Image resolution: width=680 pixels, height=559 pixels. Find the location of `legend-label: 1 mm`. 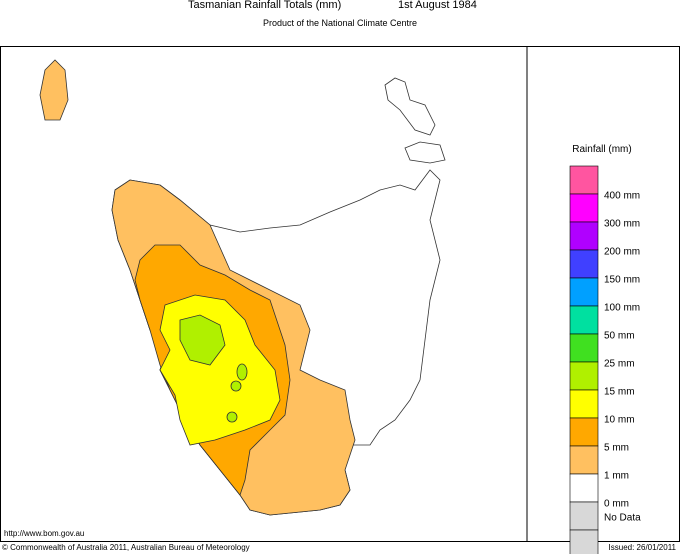

legend-label: 1 mm is located at coordinates (616, 476).